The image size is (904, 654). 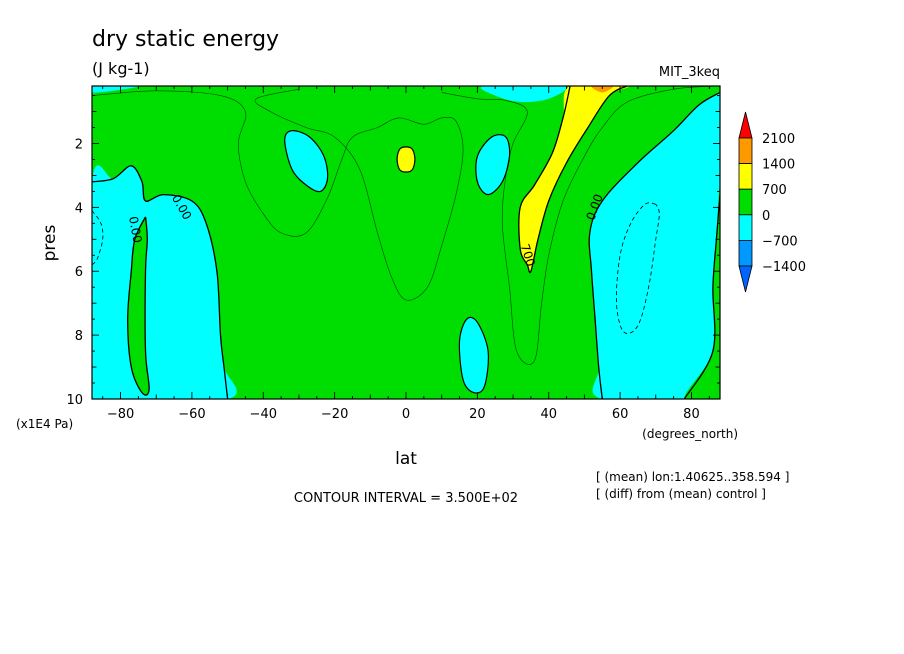 What do you see at coordinates (406, 459) in the screenshot?
I see `x-axis-label: lat` at bounding box center [406, 459].